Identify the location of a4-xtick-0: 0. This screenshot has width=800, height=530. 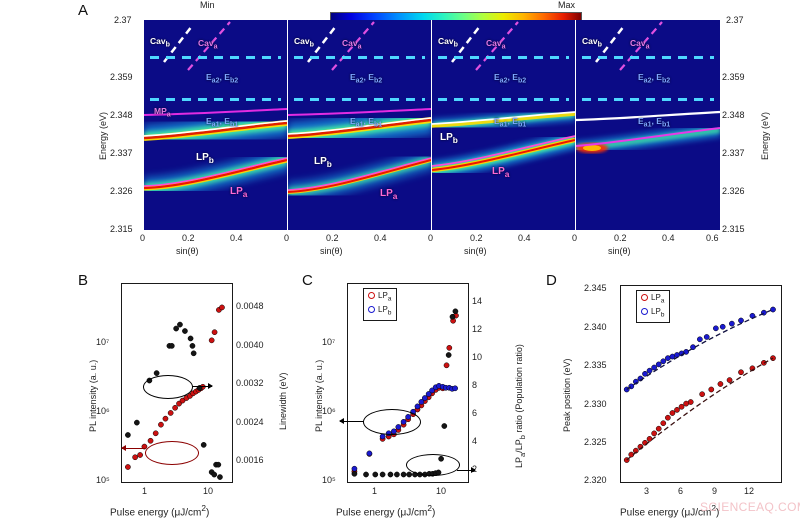
(575, 238).